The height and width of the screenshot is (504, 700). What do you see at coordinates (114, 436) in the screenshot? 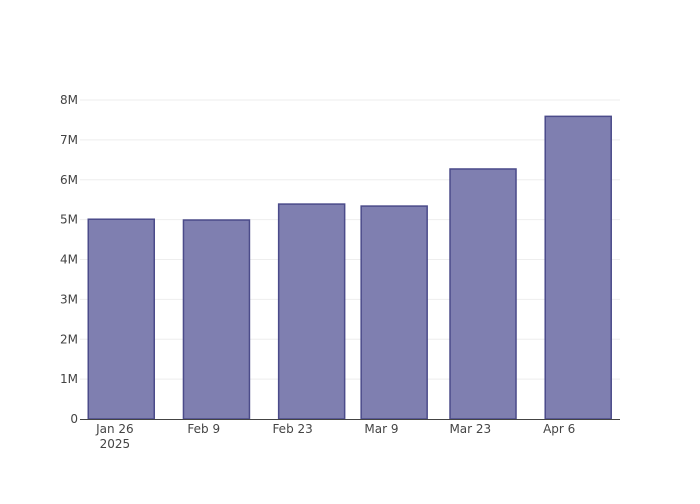
I see `x-tick-label: Jan 26 2025` at bounding box center [114, 436].